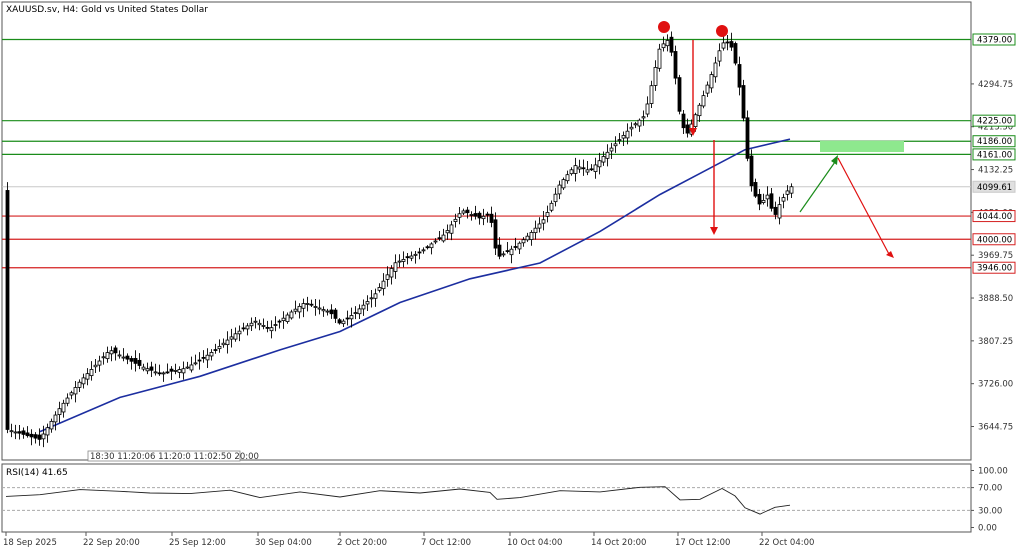  I want to click on y-tick-label-1: 4213.50, so click(995, 128).